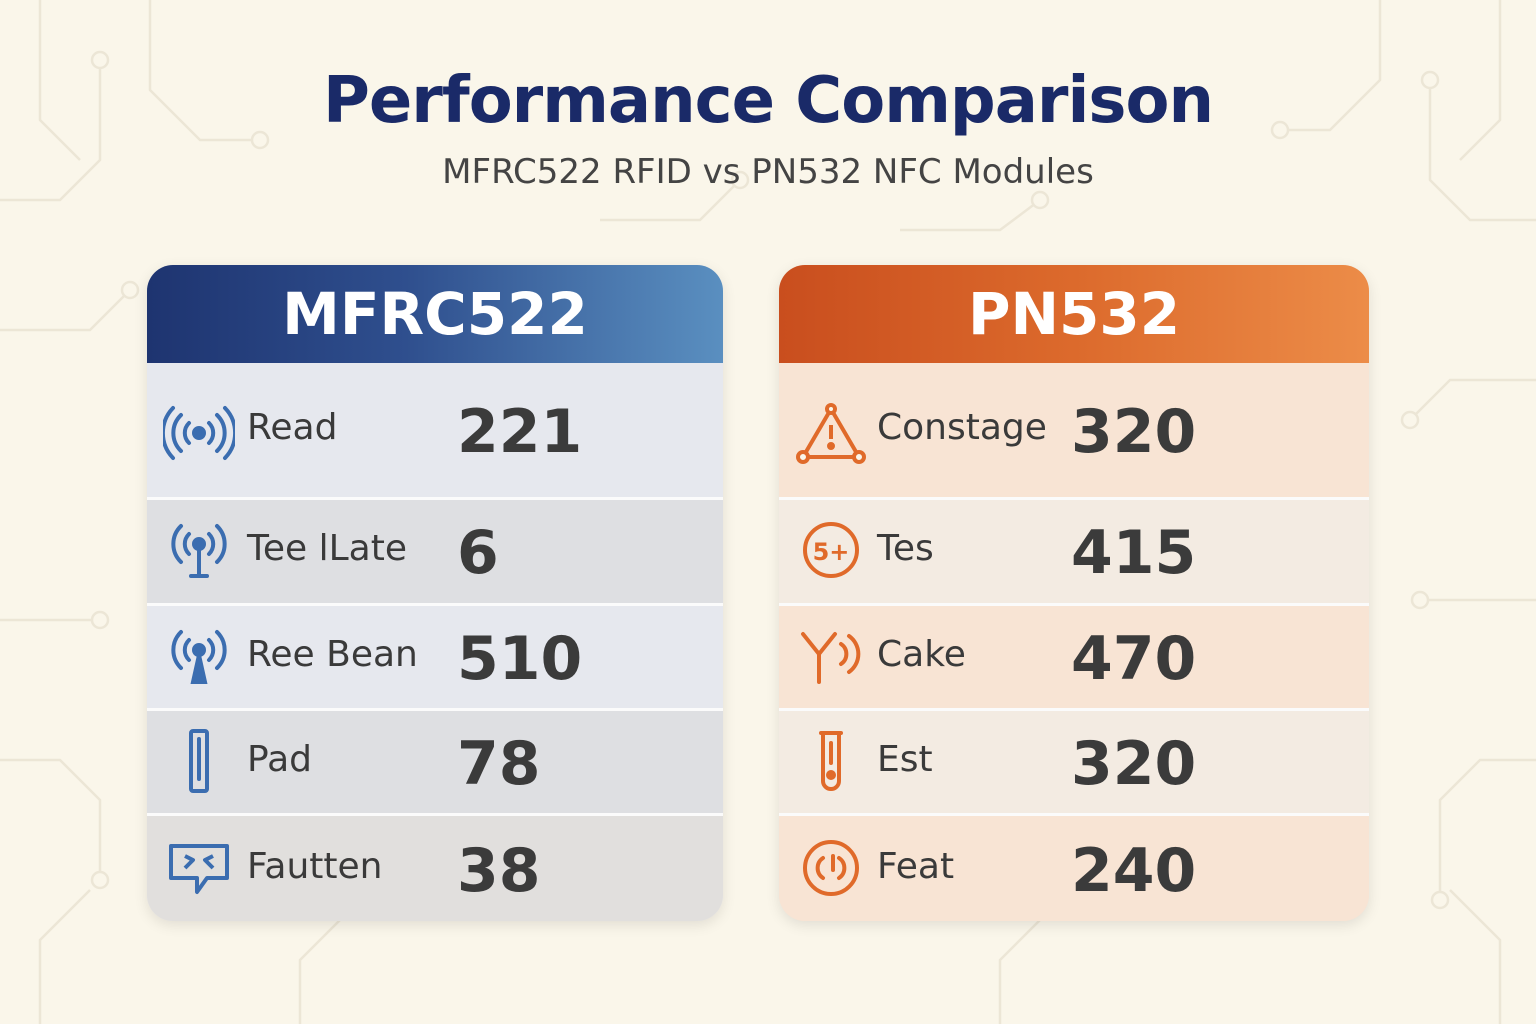 The width and height of the screenshot is (1536, 1024). What do you see at coordinates (831, 868) in the screenshot?
I see `clock-icon` at bounding box center [831, 868].